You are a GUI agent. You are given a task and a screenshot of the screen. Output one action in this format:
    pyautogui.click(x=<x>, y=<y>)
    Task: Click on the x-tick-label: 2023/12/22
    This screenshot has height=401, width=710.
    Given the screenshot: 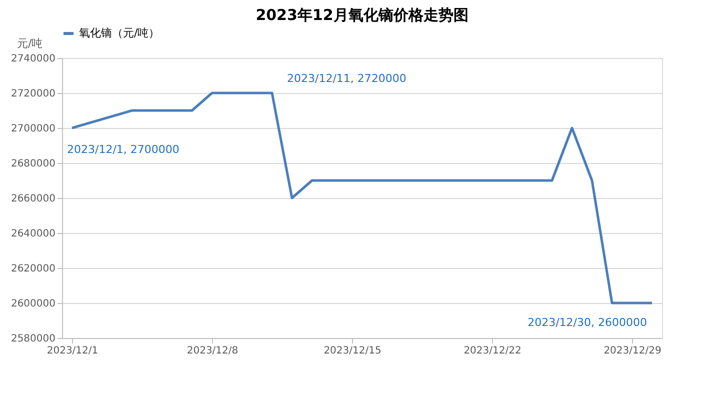 What is the action you would take?
    pyautogui.click(x=493, y=351)
    